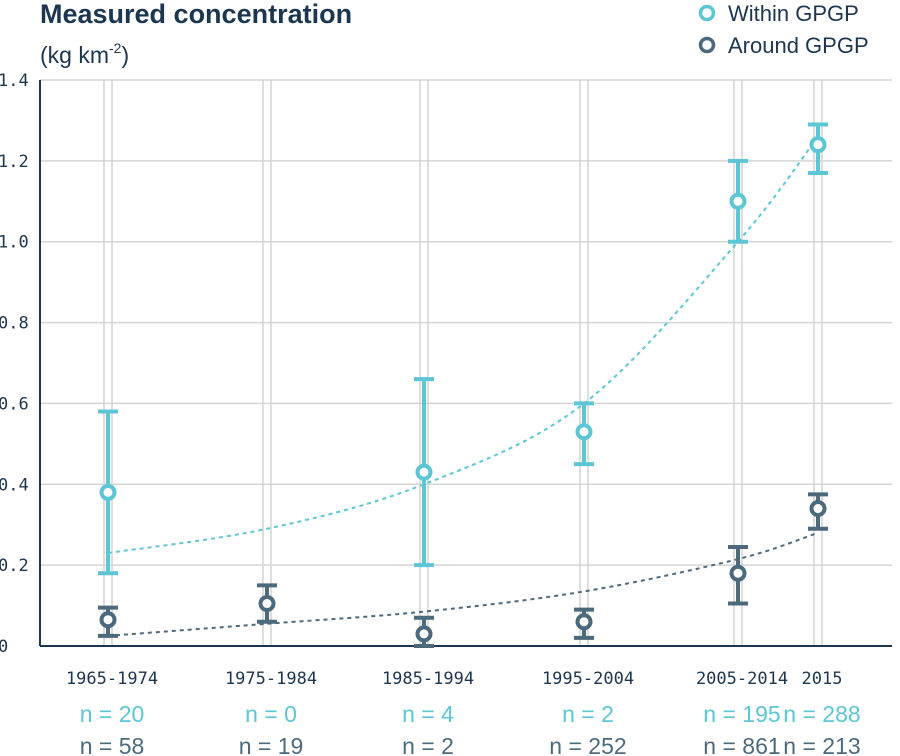 Image resolution: width=900 pixels, height=756 pixels. What do you see at coordinates (741, 714) in the screenshot?
I see `sample-count-within: n = 195` at bounding box center [741, 714].